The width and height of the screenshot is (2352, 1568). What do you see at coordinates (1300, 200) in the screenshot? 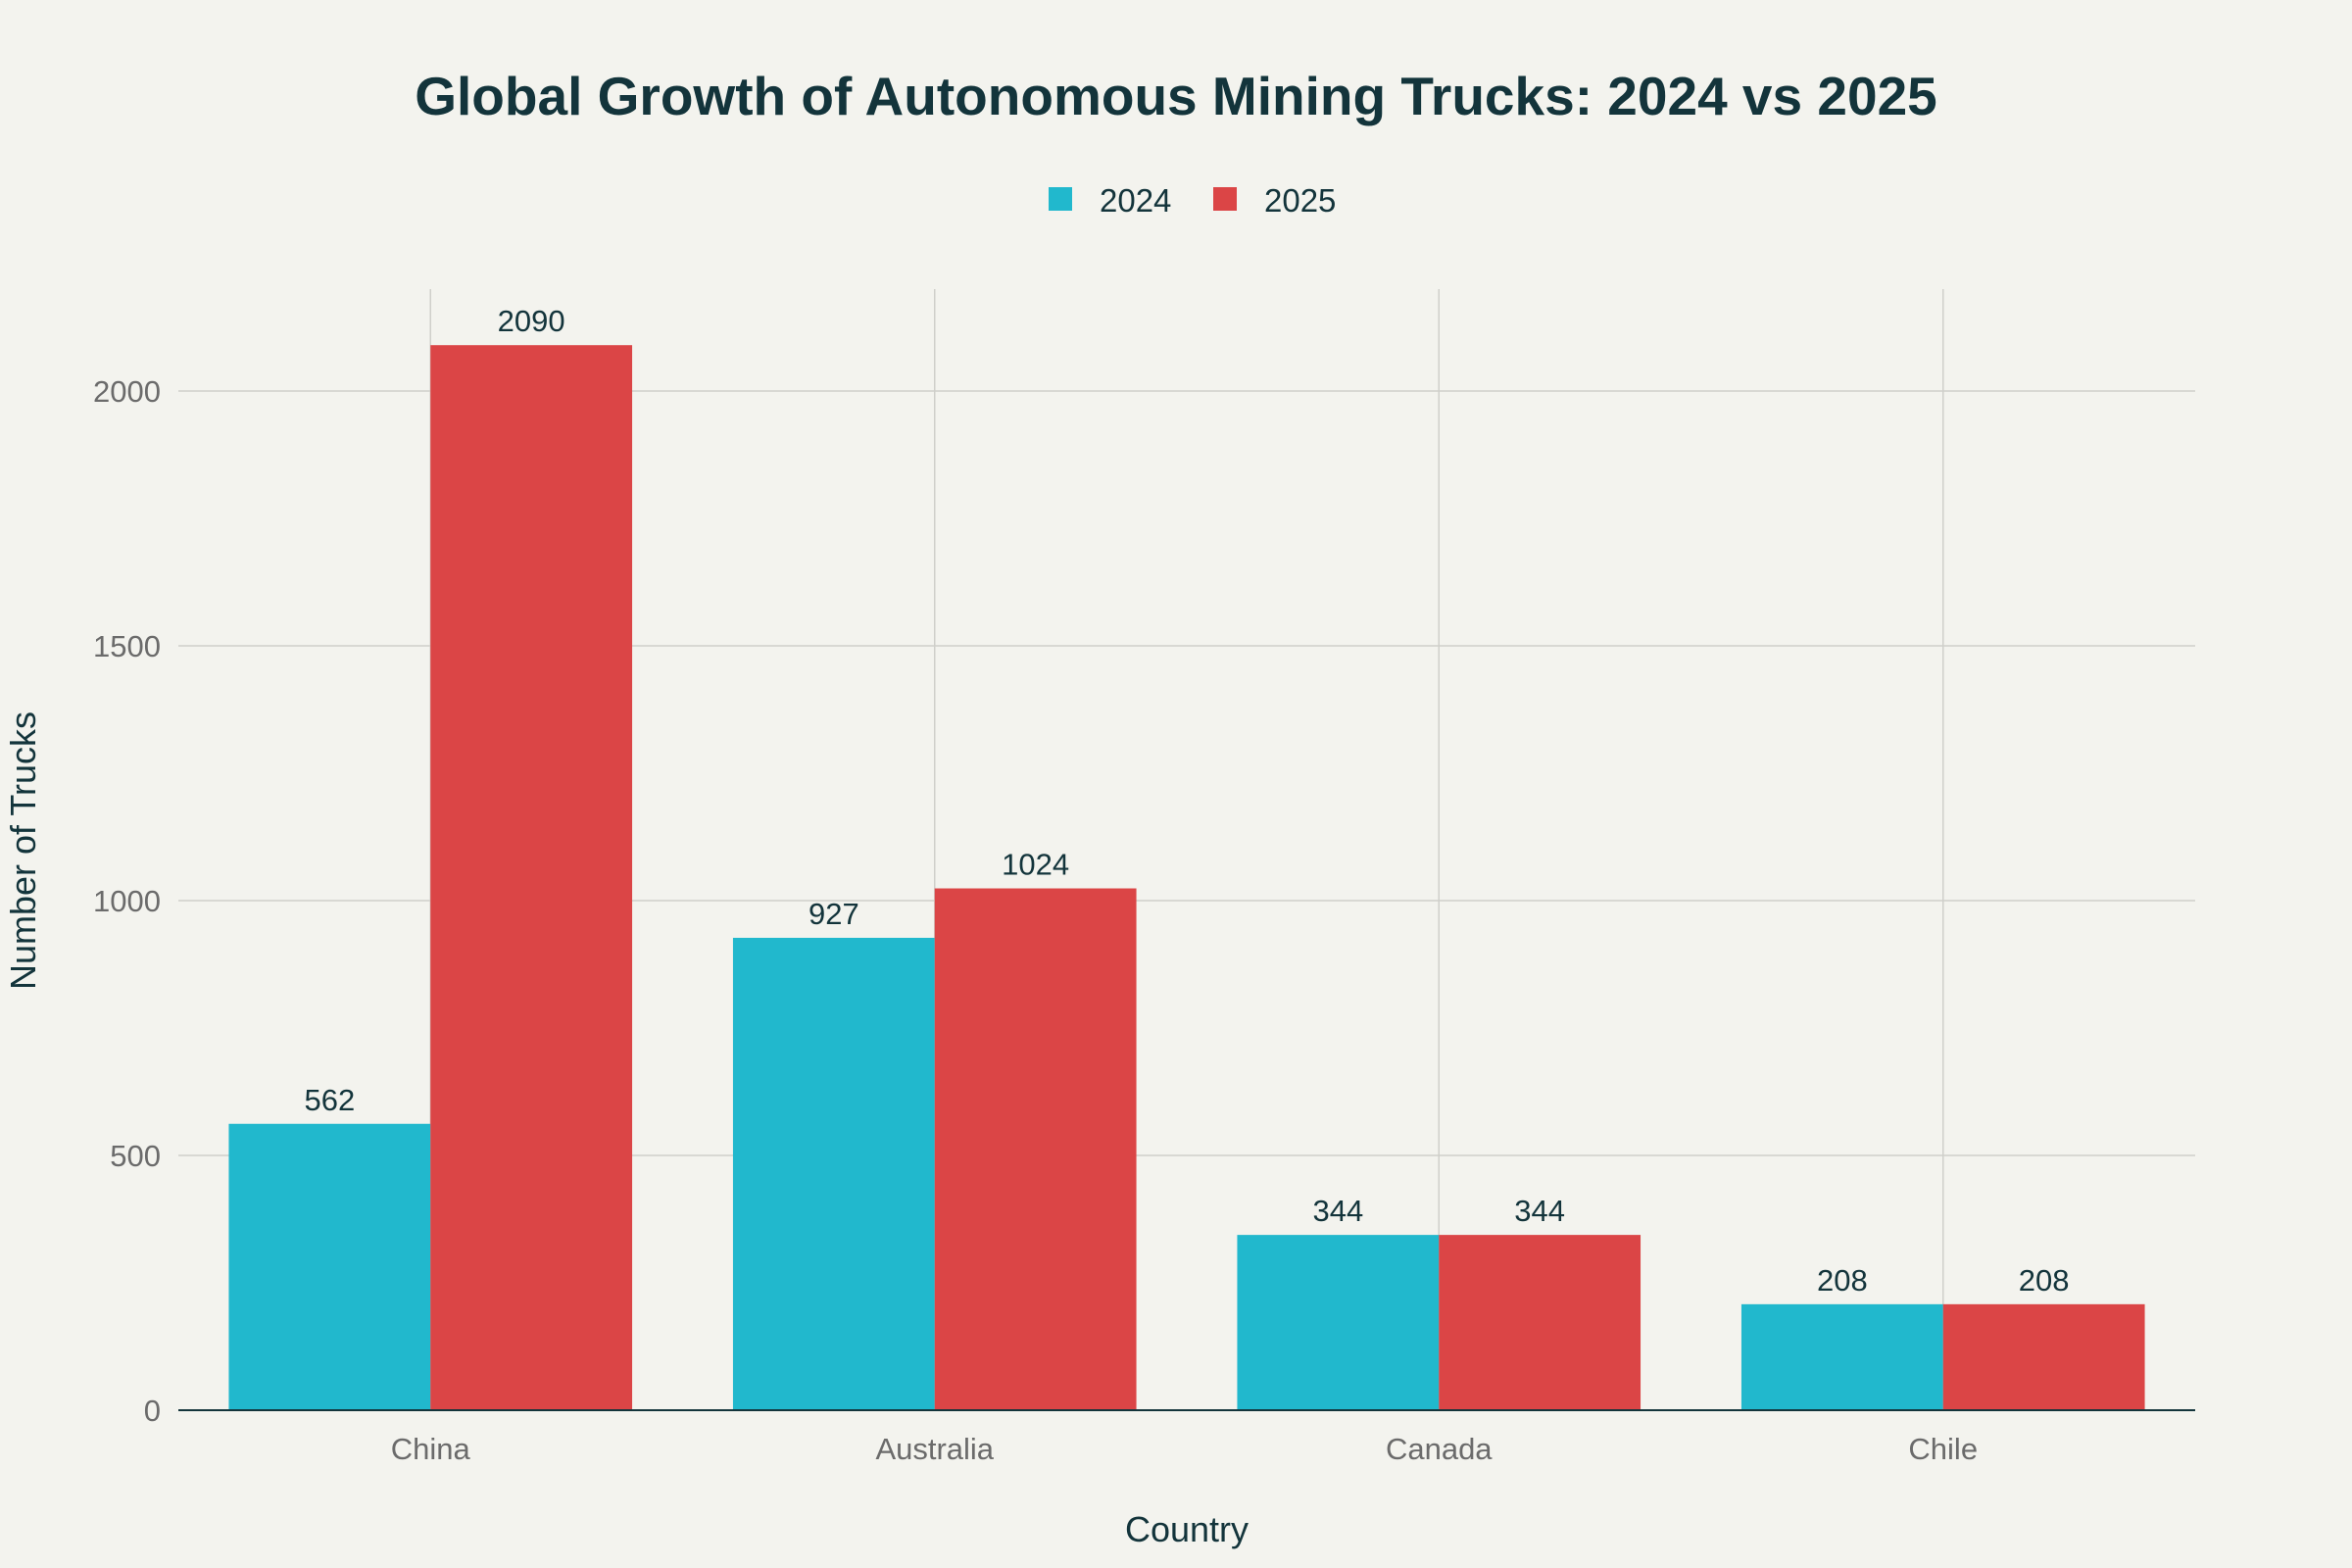
I see `legend-label-2025: 2025` at bounding box center [1300, 200].